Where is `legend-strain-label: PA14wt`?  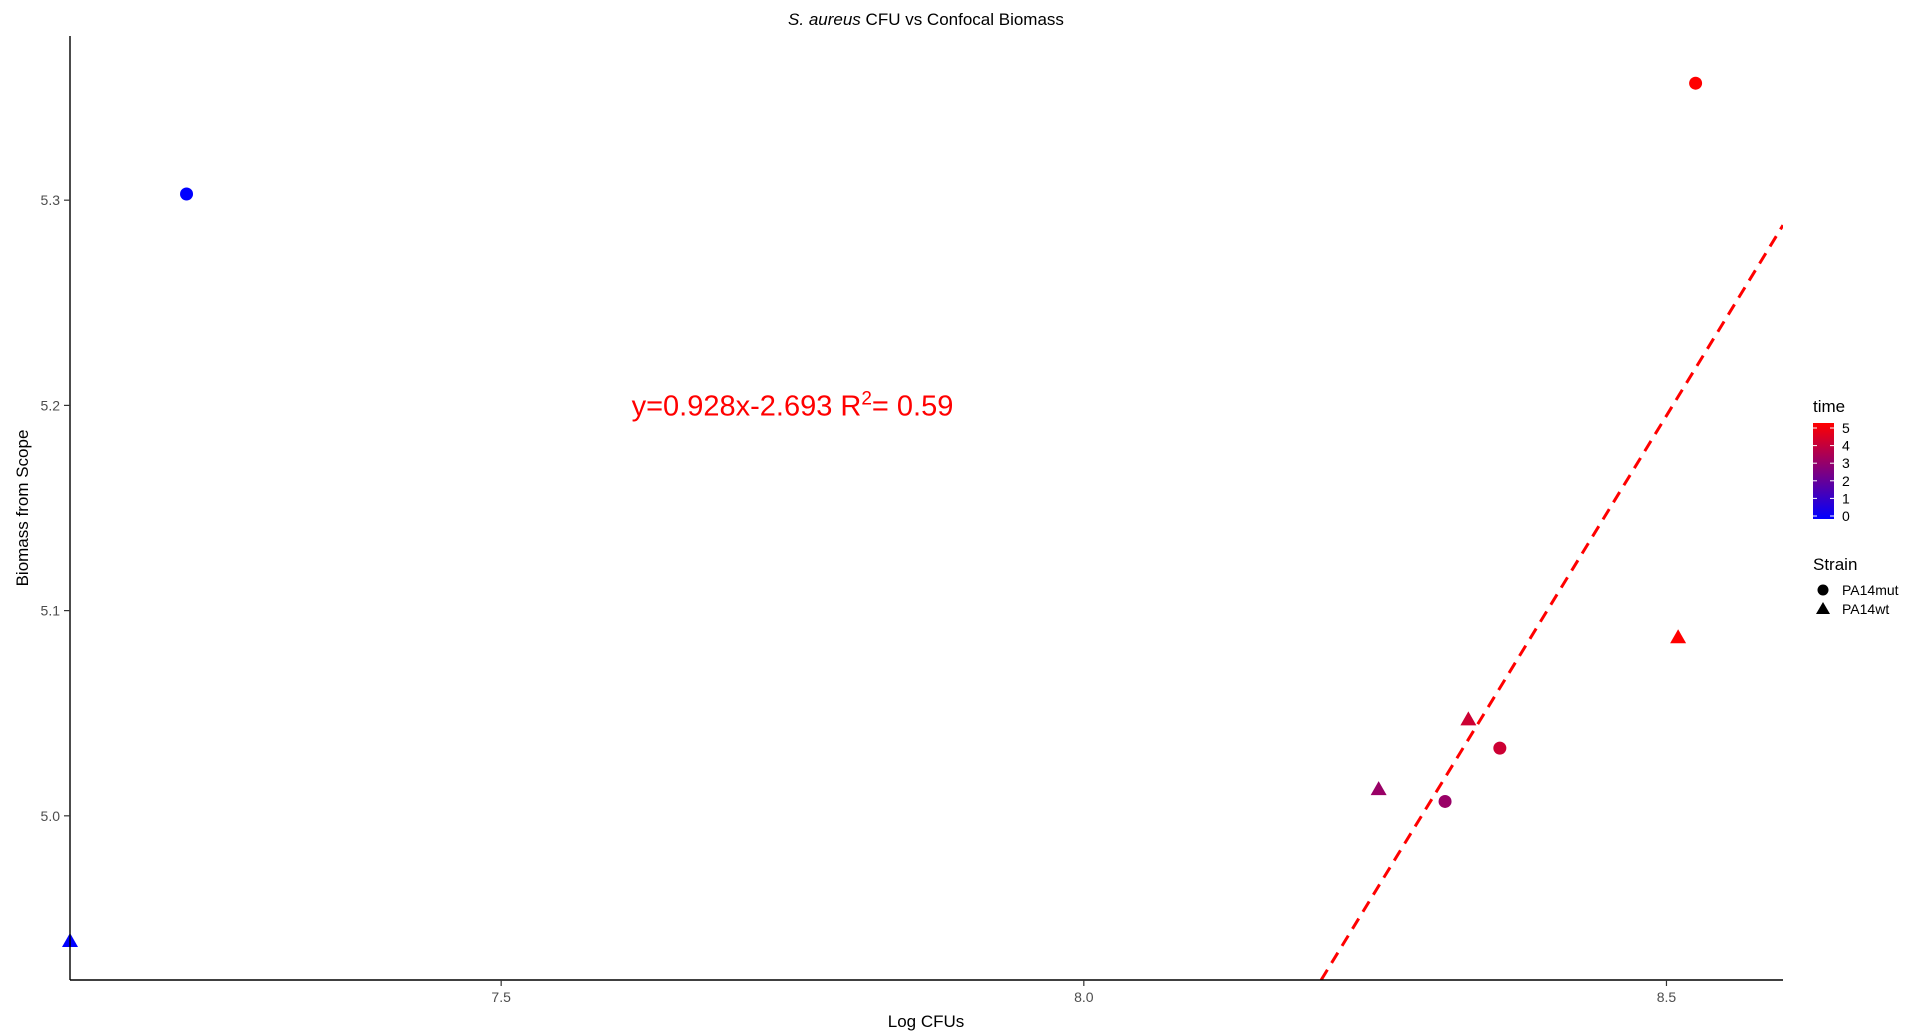
legend-strain-label: PA14wt is located at coordinates (1865, 609).